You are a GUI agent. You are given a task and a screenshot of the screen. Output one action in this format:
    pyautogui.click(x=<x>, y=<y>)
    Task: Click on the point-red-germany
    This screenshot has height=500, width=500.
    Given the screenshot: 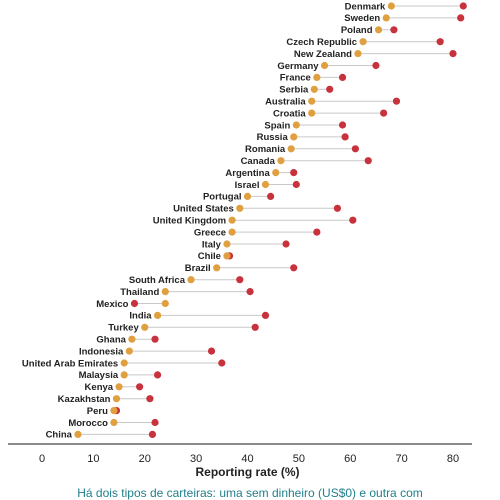 What is the action you would take?
    pyautogui.click(x=376, y=65)
    